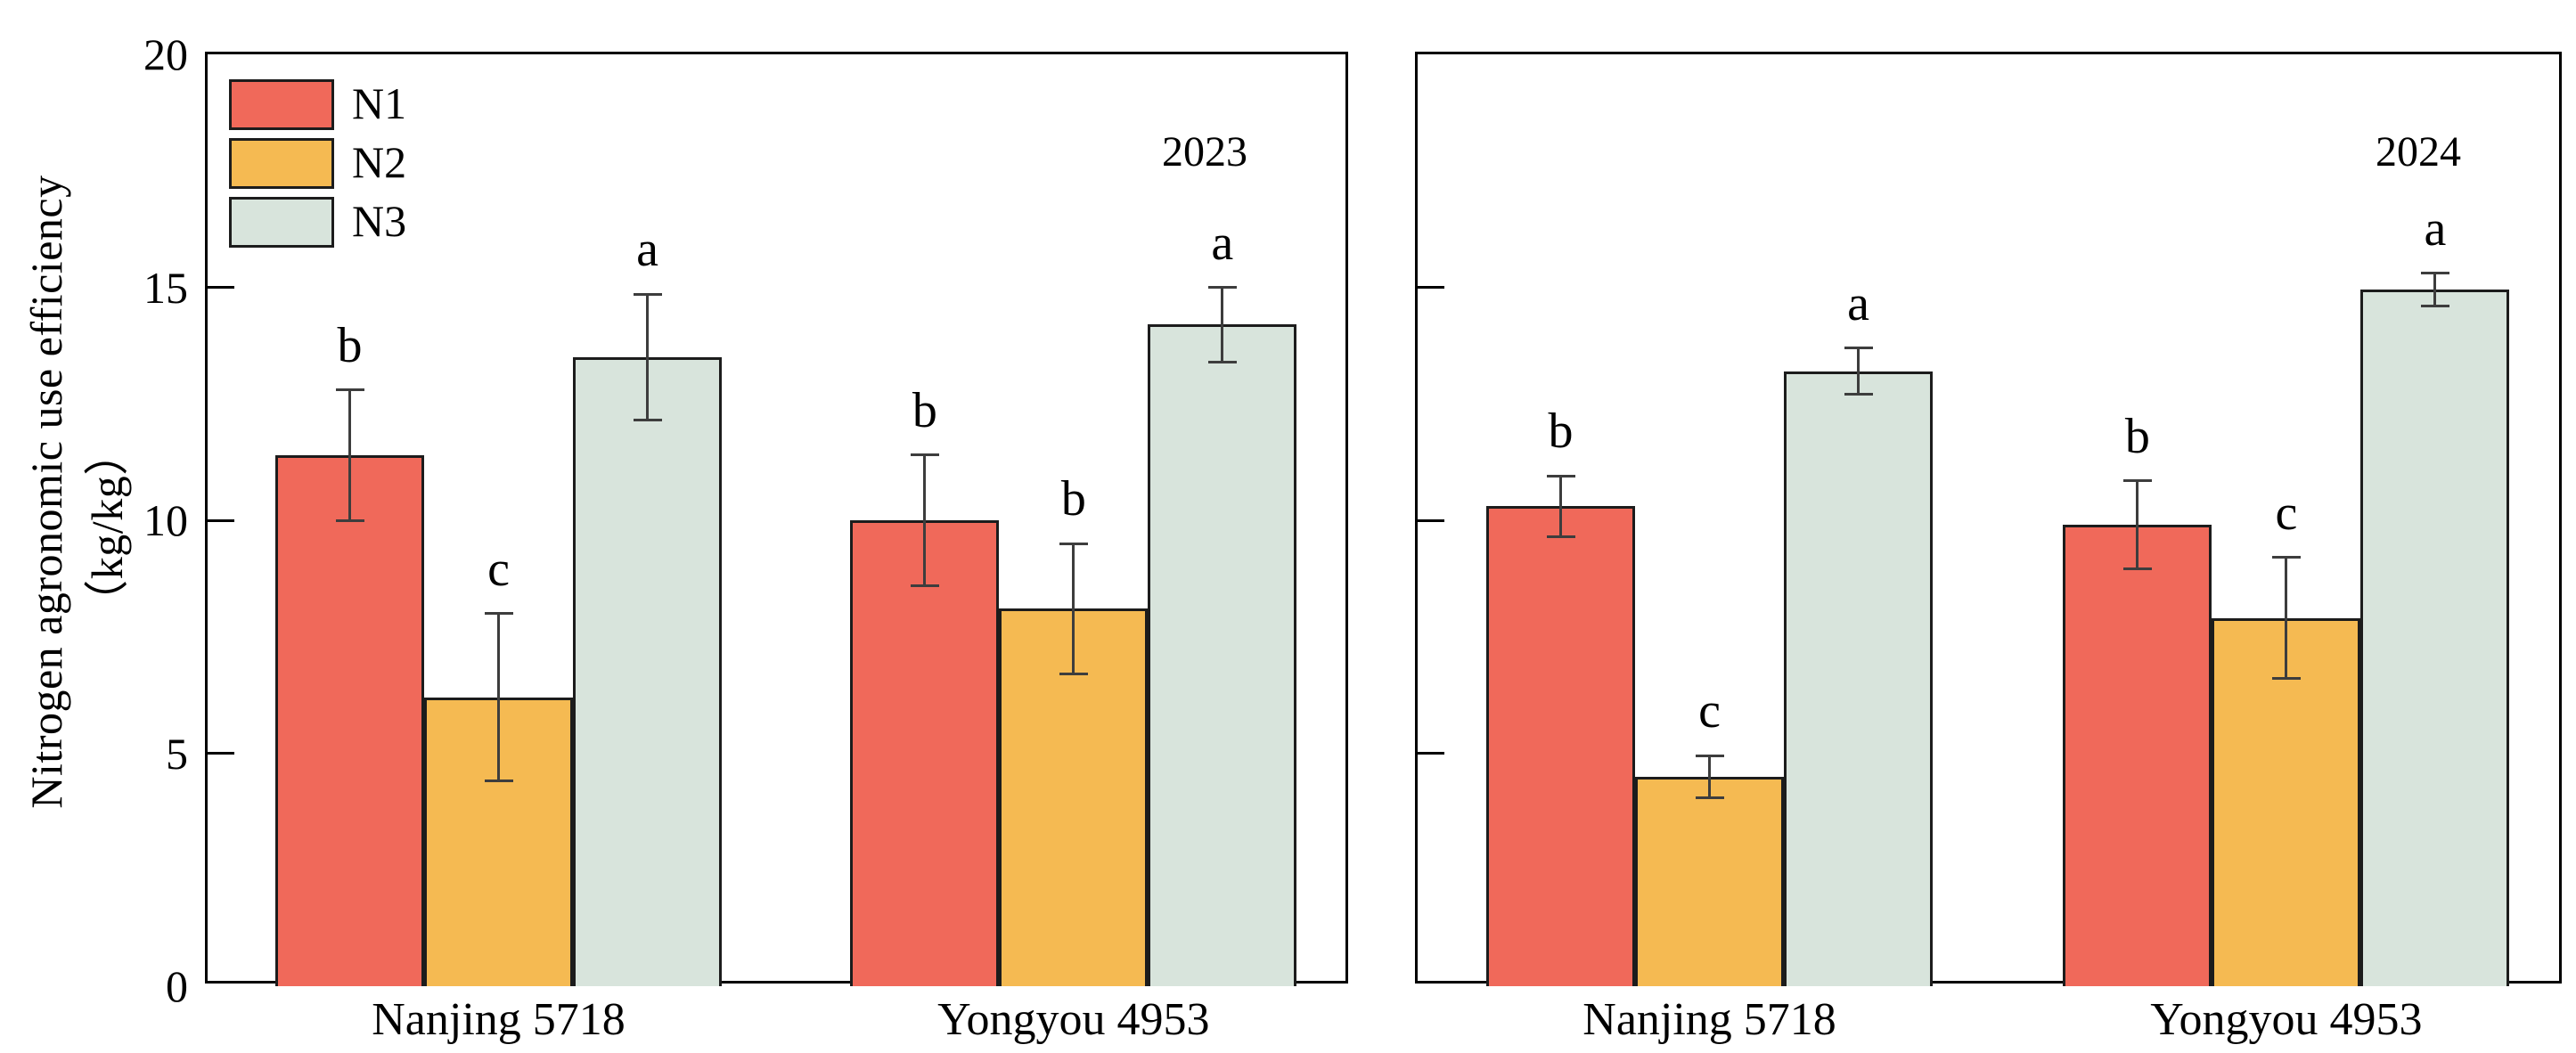 Image resolution: width=2576 pixels, height=1053 pixels. Describe the element at coordinates (379, 221) in the screenshot. I see `legend-label: N3` at that location.